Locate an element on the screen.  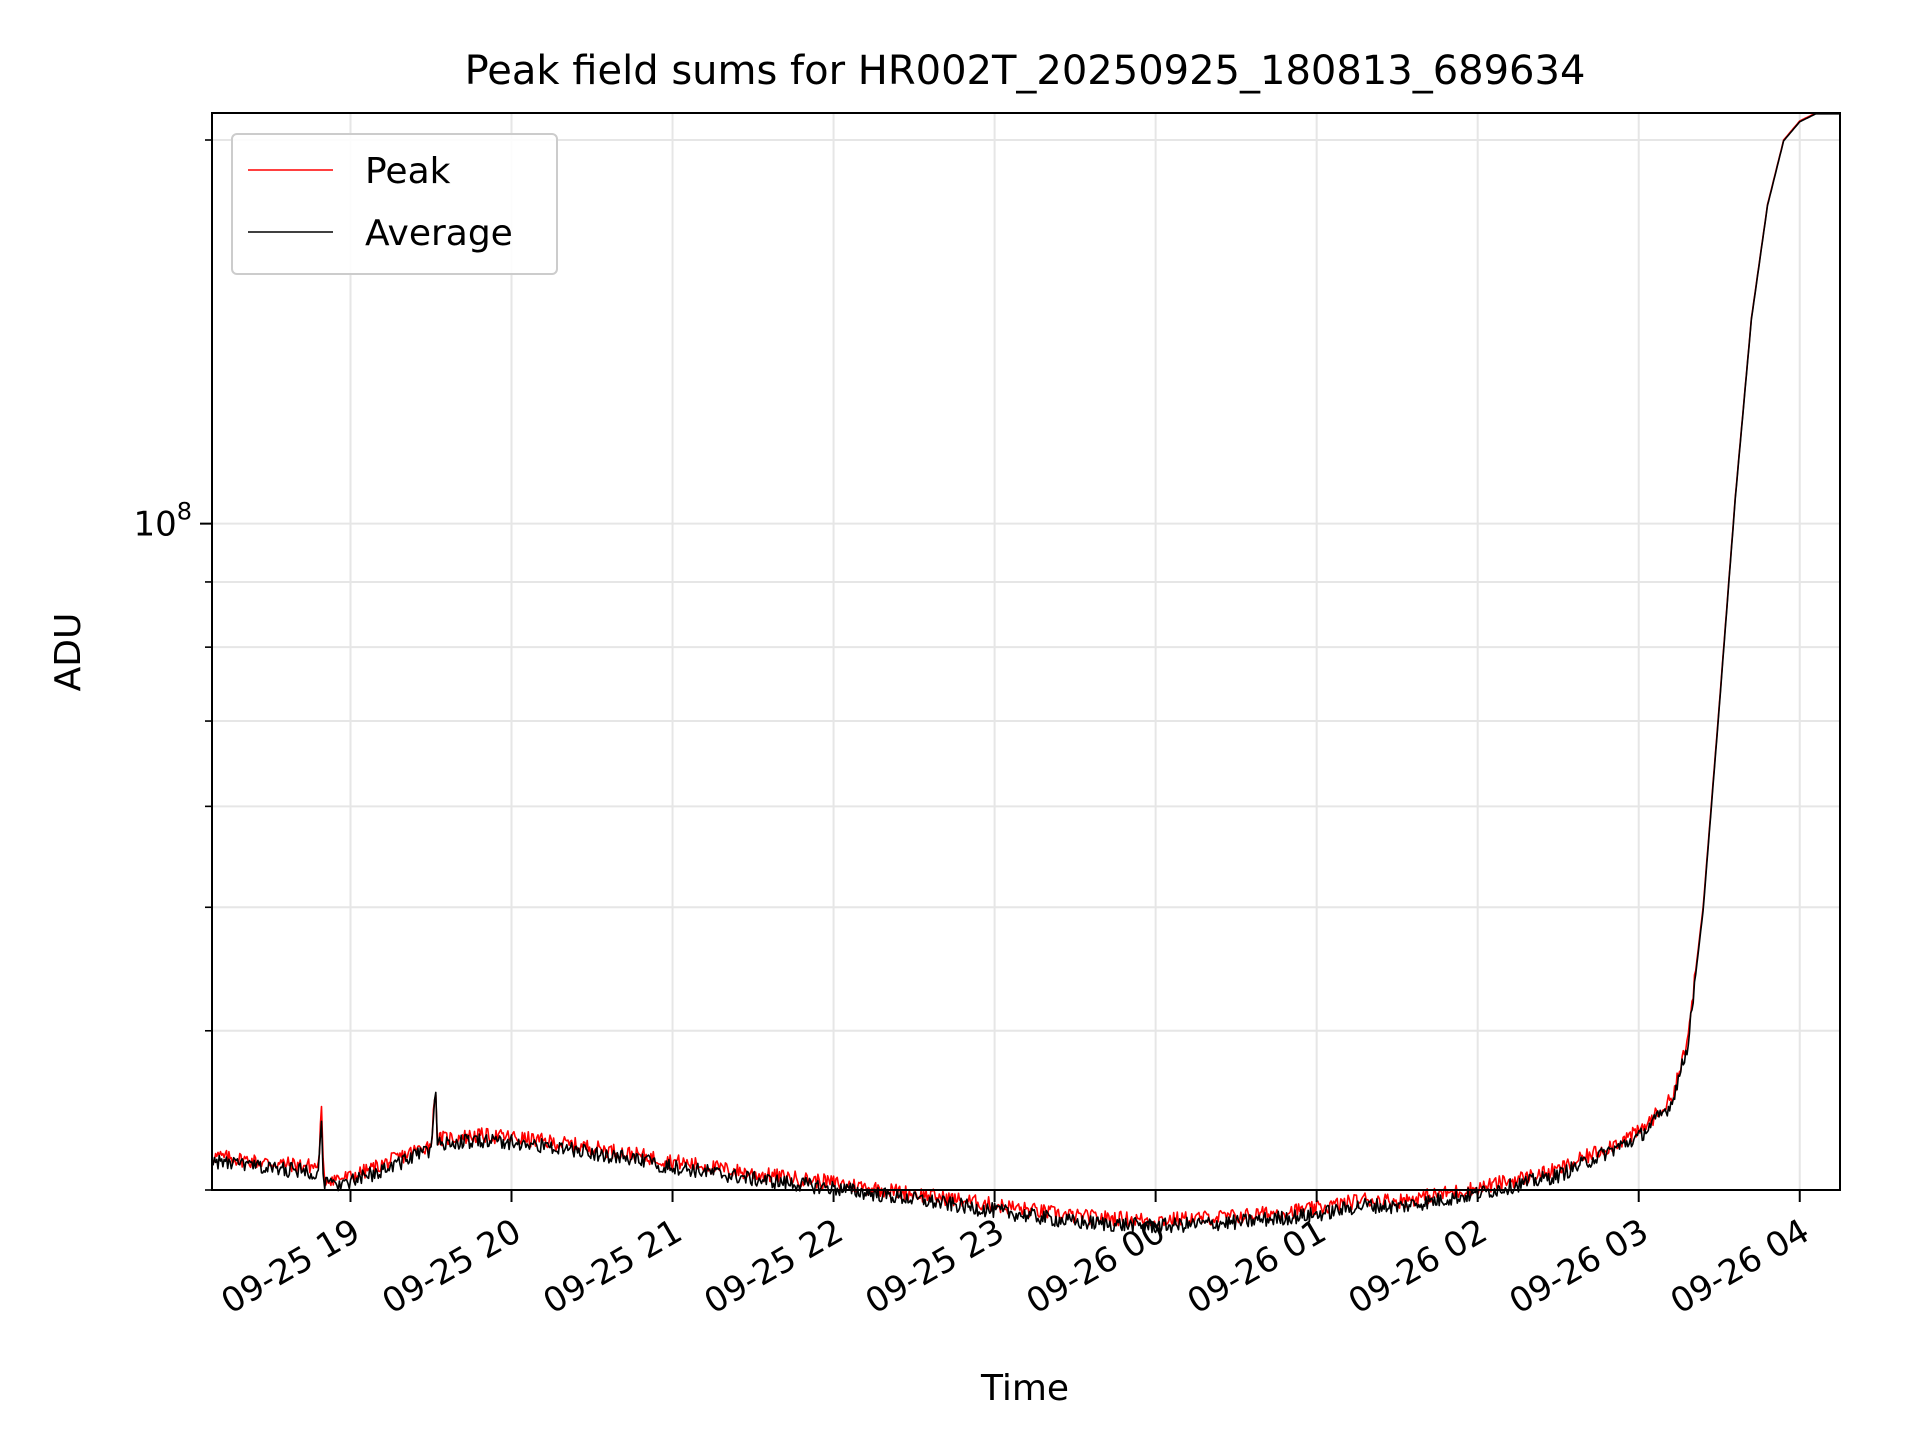
legend-box is located at coordinates (394, 204).